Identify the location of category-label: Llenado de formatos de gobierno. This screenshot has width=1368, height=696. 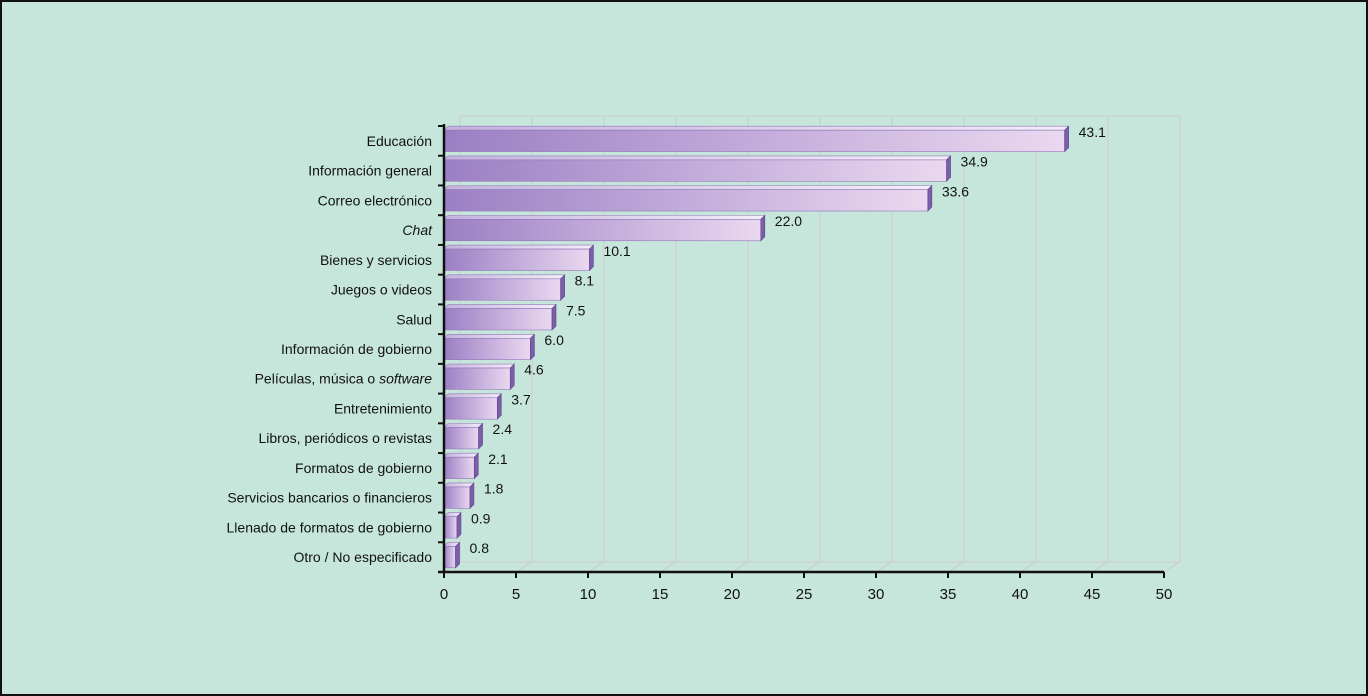
(330, 527).